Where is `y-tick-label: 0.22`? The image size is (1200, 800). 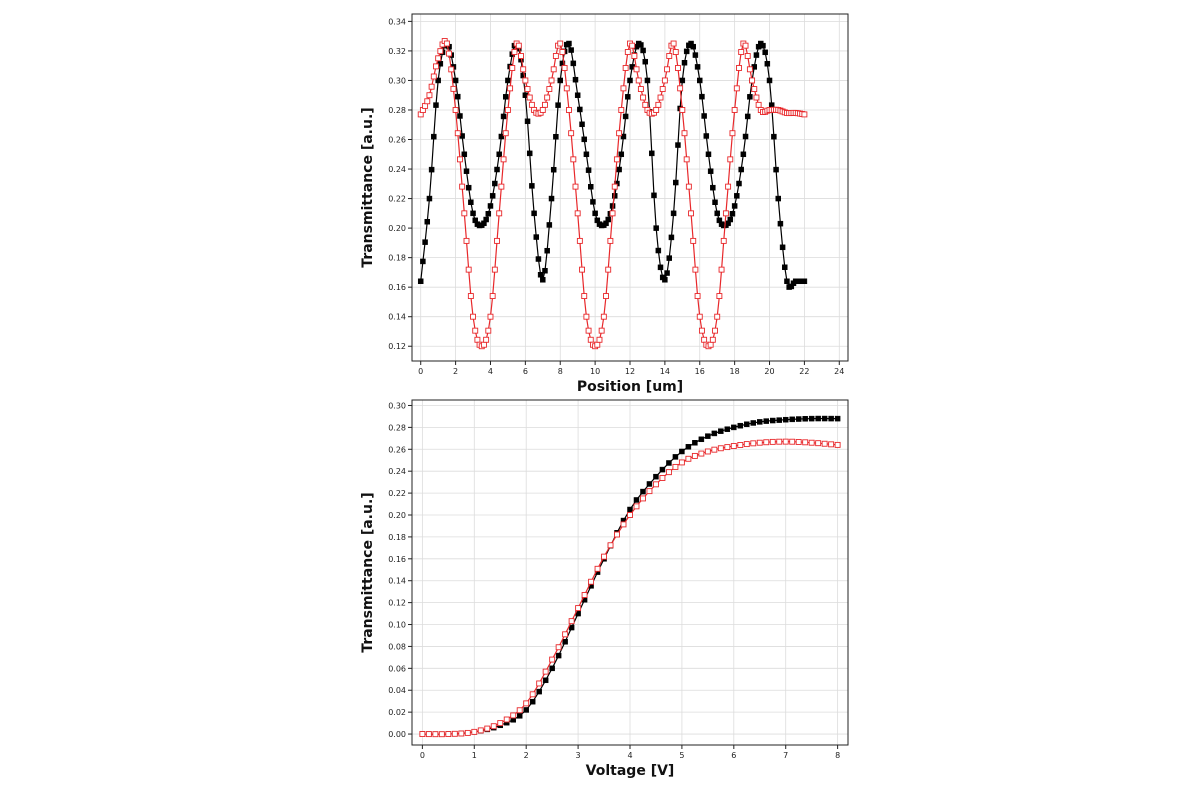
y-tick-label: 0.22 is located at coordinates (397, 199).